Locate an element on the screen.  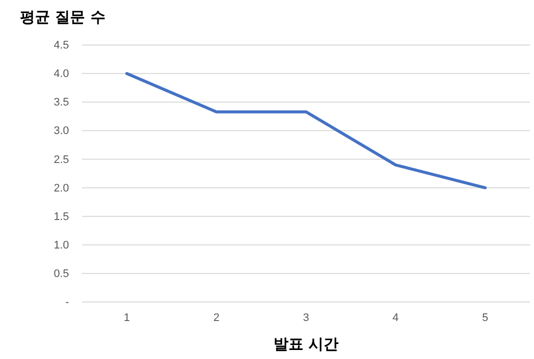
y-tick-label: 1.0 is located at coordinates (61, 245).